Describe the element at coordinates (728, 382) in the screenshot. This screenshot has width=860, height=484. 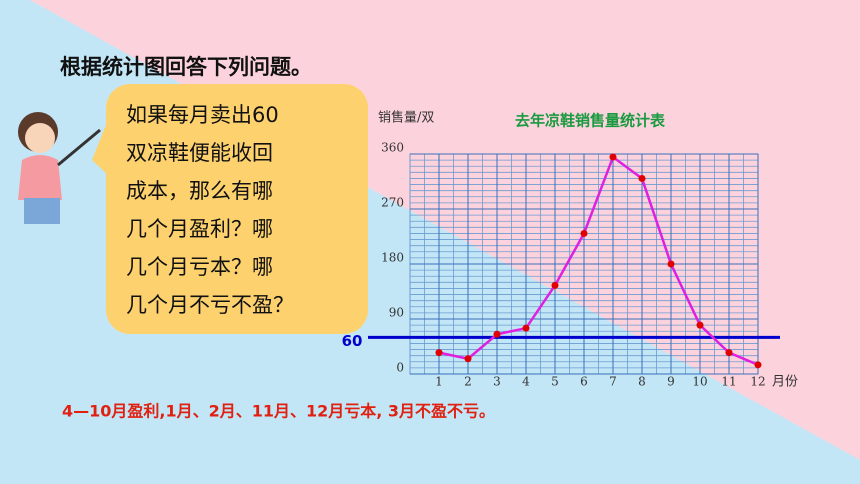
I see `x-tick-label: 11` at that location.